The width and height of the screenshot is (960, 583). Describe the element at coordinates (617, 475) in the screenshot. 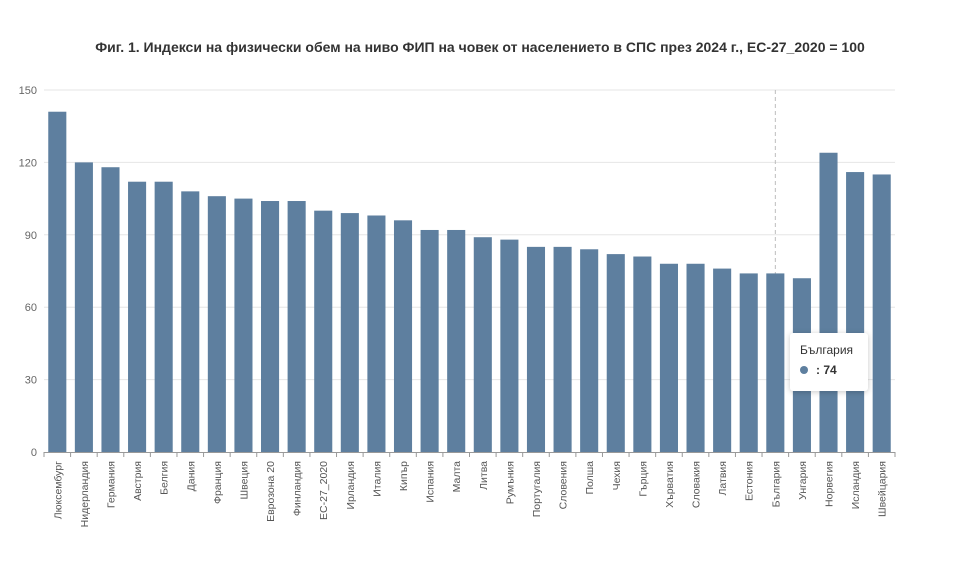

I see `x-tick-label: Чехия` at that location.